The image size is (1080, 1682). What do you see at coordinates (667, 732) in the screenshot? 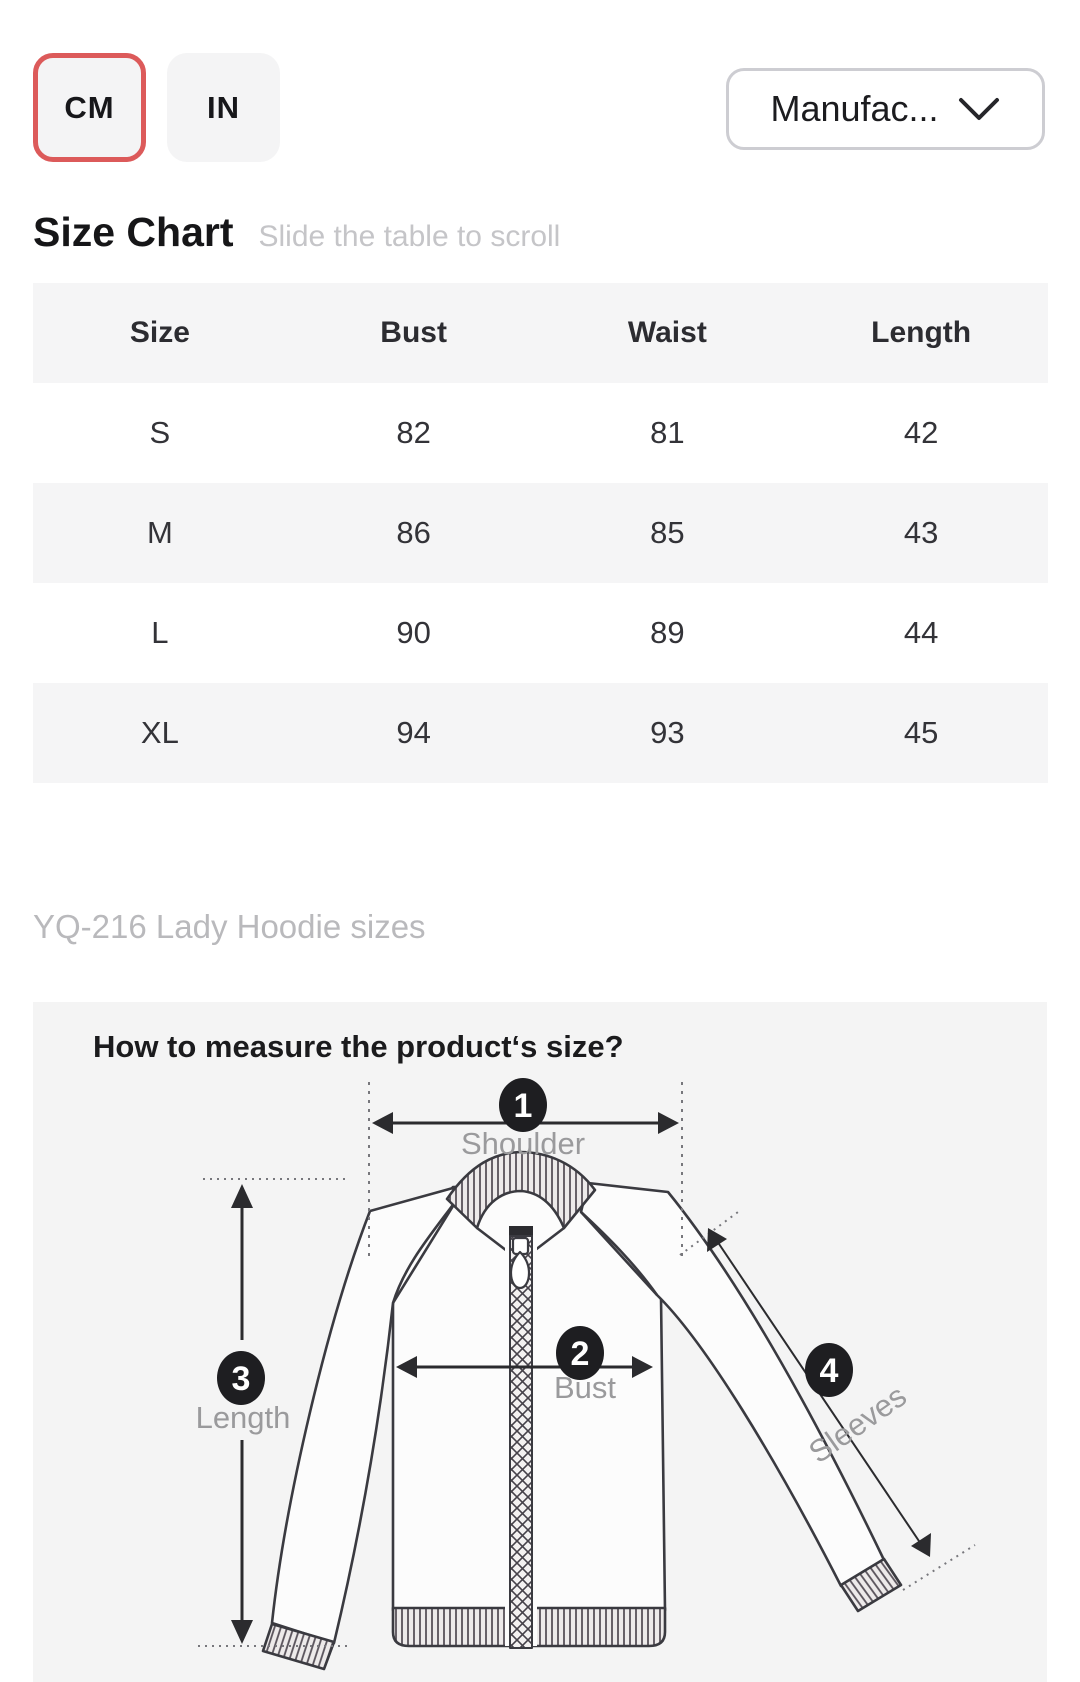
I see `table-cell: 93` at bounding box center [667, 732].